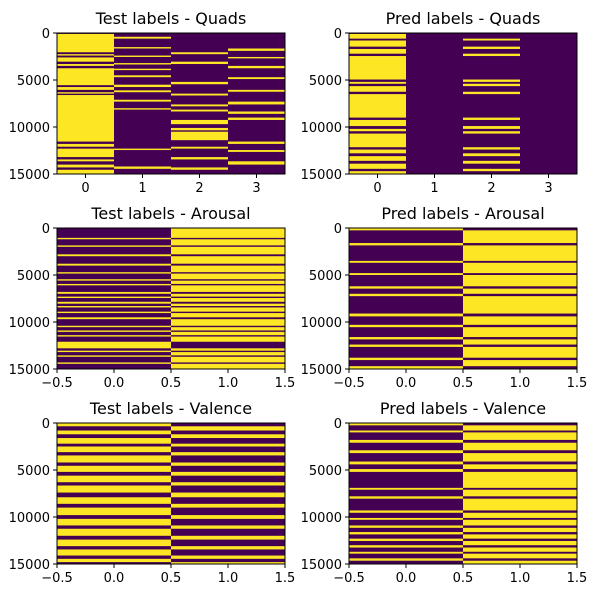 This screenshot has height=600, width=600. I want to click on axes-frame, so click(463, 103).